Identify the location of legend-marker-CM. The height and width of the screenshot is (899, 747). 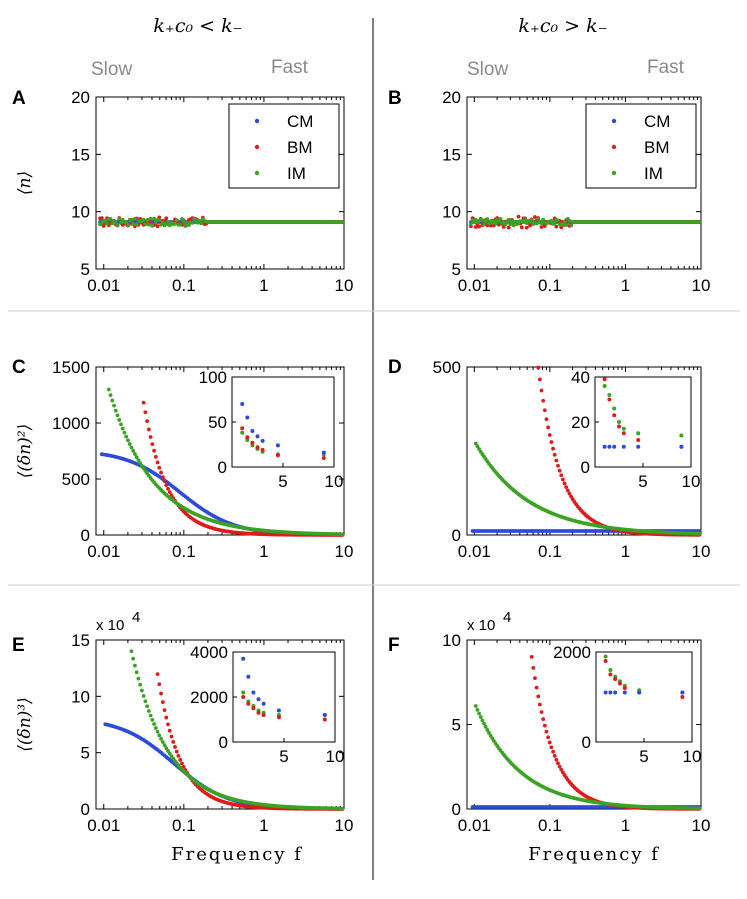
(614, 121).